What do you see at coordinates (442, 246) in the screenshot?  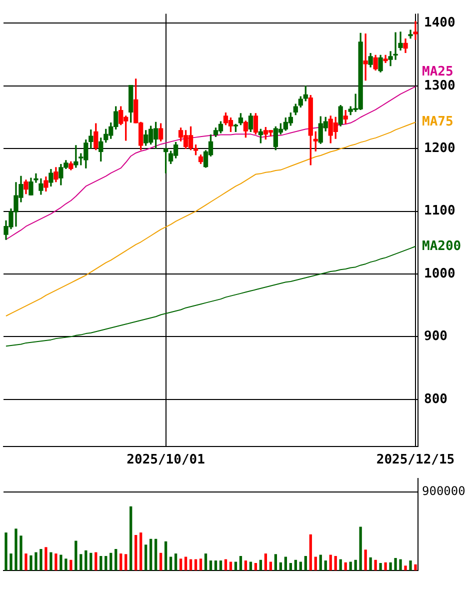 I see `series-label: MA200` at bounding box center [442, 246].